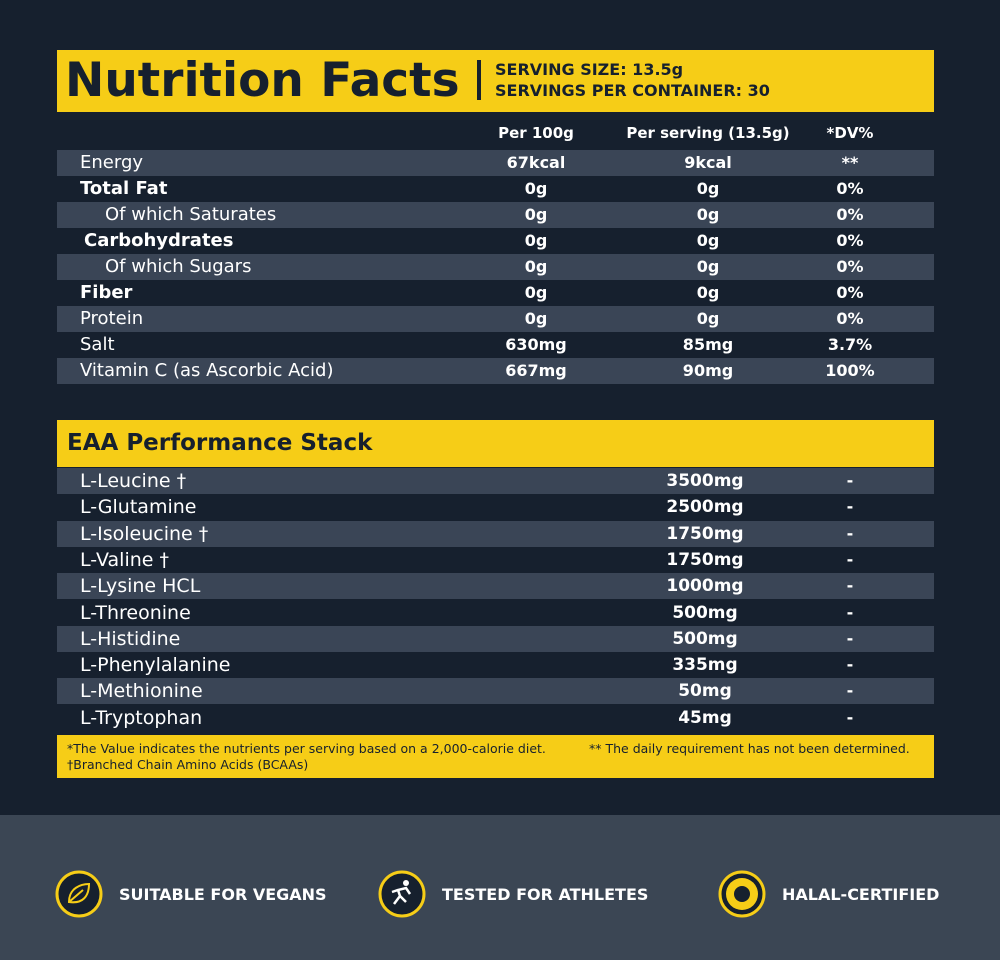 This screenshot has height=960, width=1000. What do you see at coordinates (495, 267) in the screenshot?
I see `nutrition-row: Of which Sugars 0g 0g 0%` at bounding box center [495, 267].